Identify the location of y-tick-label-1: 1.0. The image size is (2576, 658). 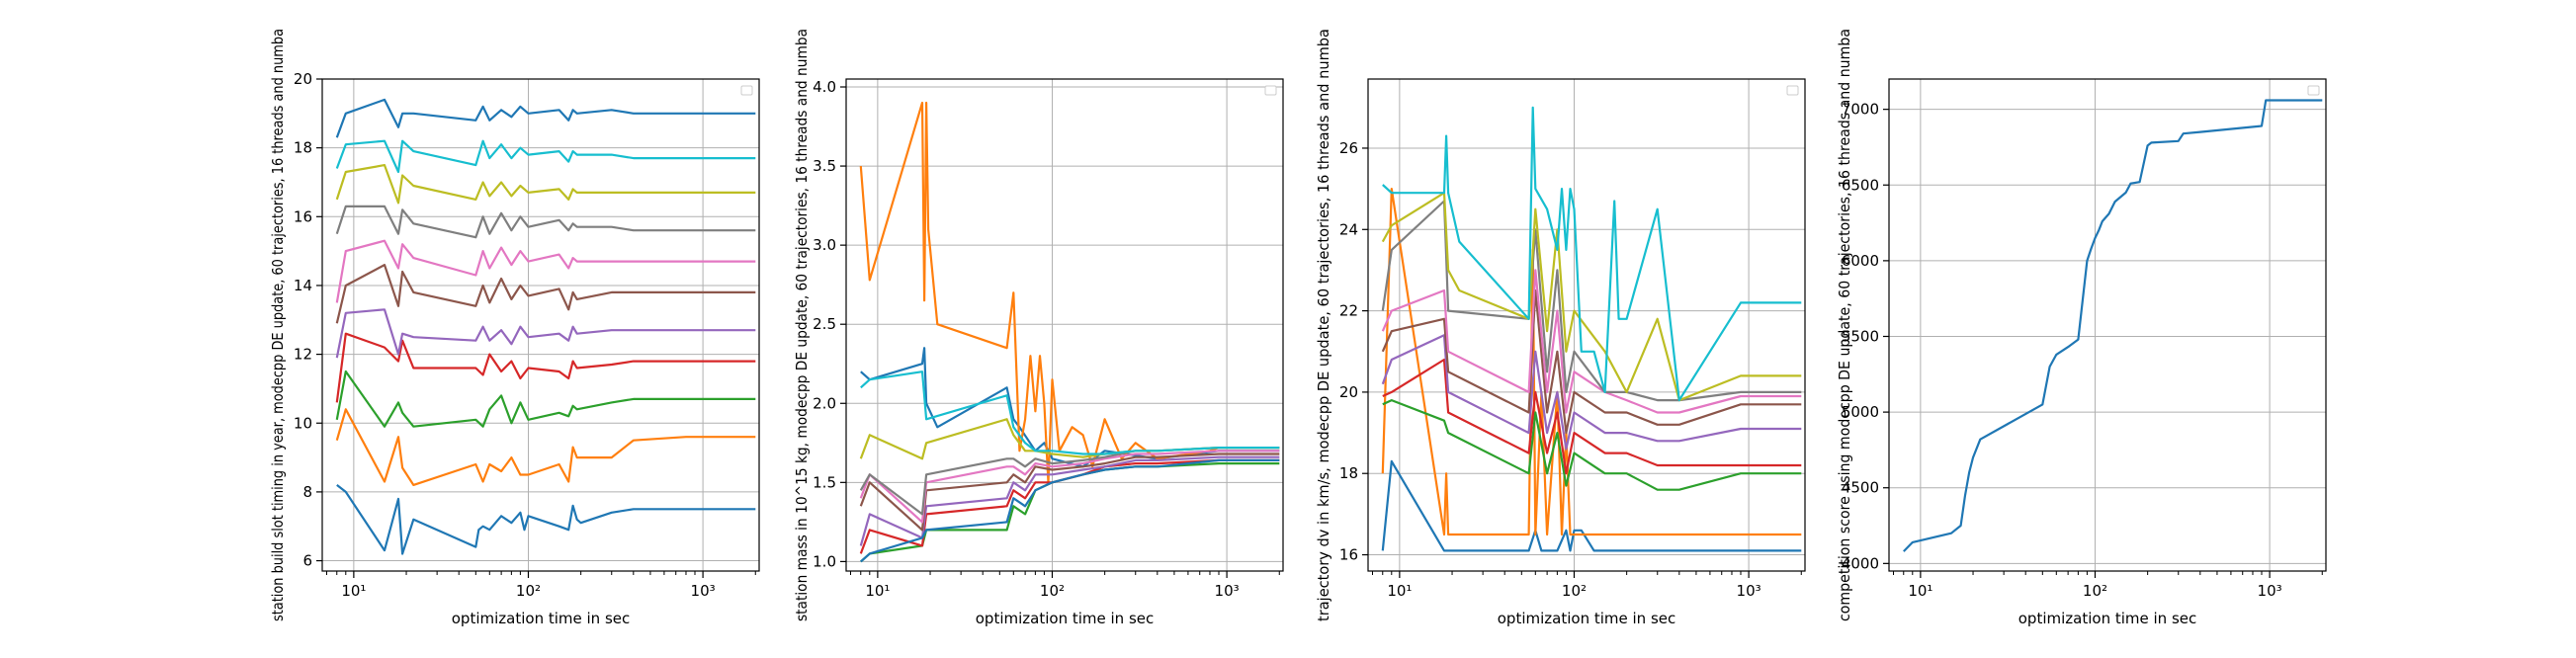
(824, 561).